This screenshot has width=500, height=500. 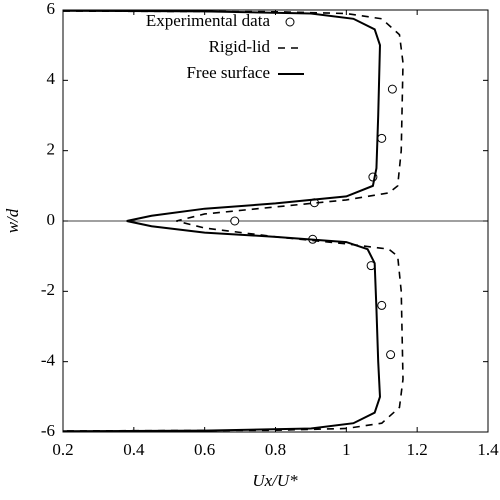 What do you see at coordinates (51, 219) in the screenshot?
I see `y-tick-label: 0` at bounding box center [51, 219].